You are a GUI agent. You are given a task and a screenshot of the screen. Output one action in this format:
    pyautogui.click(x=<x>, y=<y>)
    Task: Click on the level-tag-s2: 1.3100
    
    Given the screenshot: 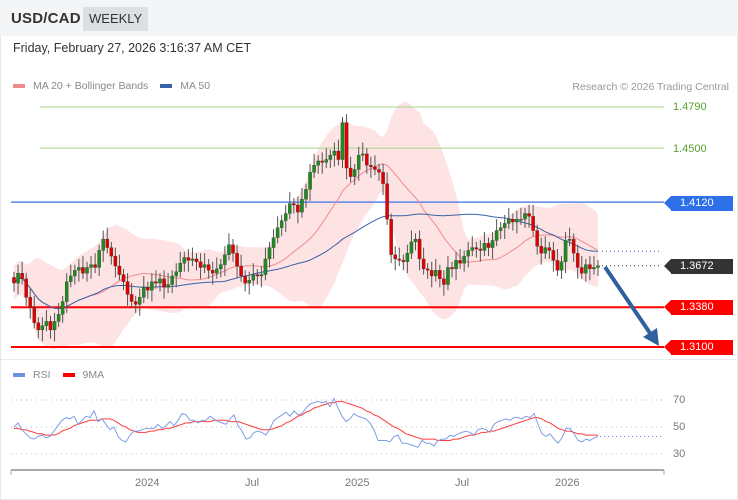 What is the action you would take?
    pyautogui.click(x=698, y=347)
    